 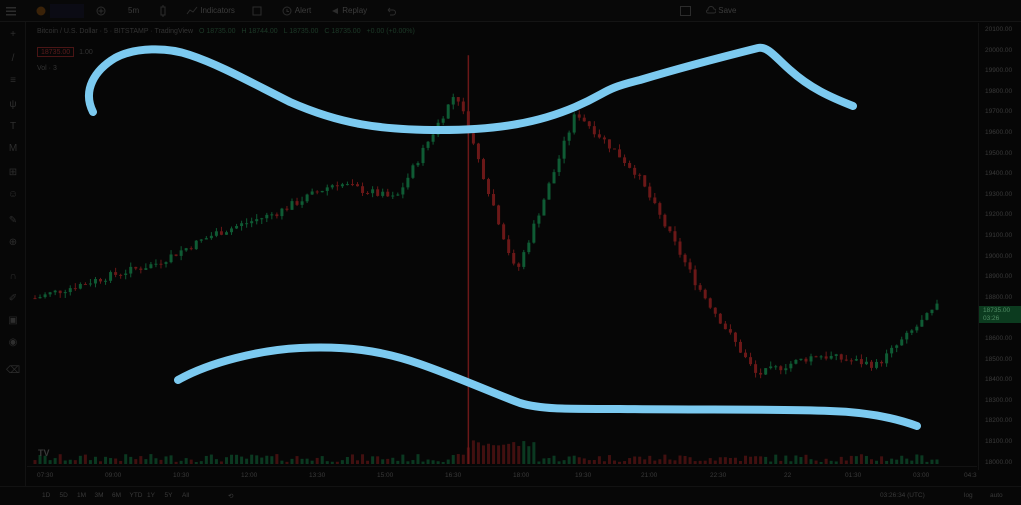 I want to click on range-button-6m: 6M, so click(x=117, y=495).